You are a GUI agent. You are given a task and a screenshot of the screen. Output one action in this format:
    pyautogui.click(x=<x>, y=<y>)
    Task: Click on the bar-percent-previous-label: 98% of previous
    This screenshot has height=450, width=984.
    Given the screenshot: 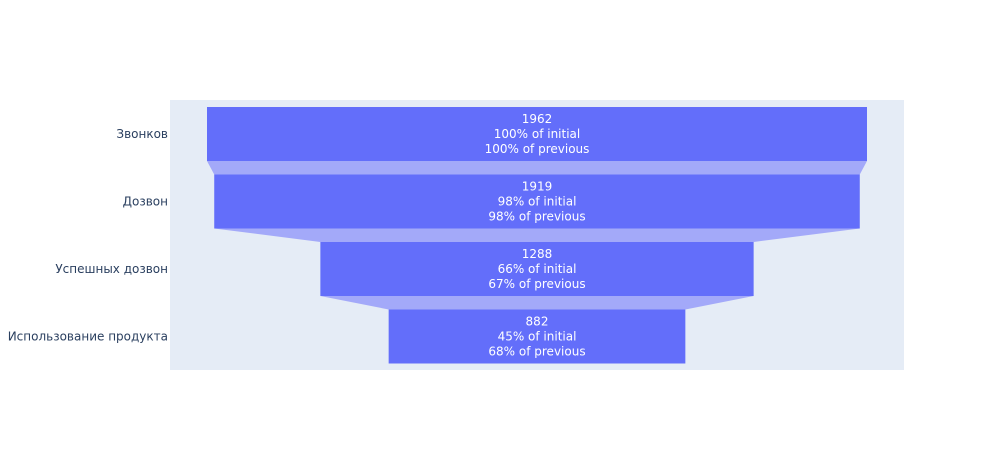 What is the action you would take?
    pyautogui.click(x=536, y=217)
    